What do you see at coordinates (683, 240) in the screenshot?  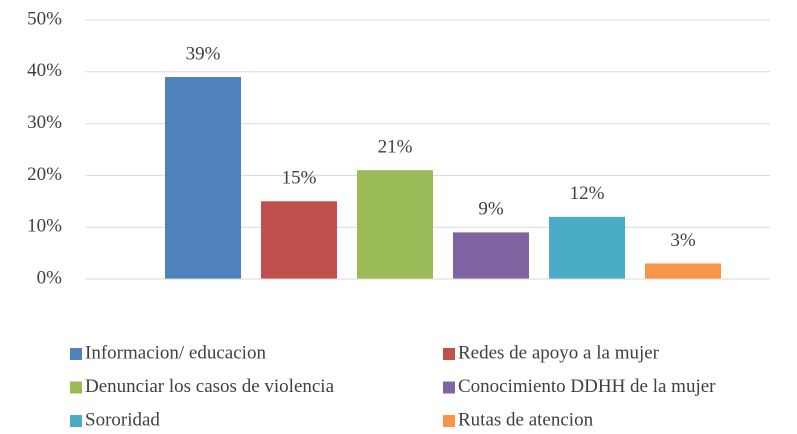 I see `data-label: 3%` at bounding box center [683, 240].